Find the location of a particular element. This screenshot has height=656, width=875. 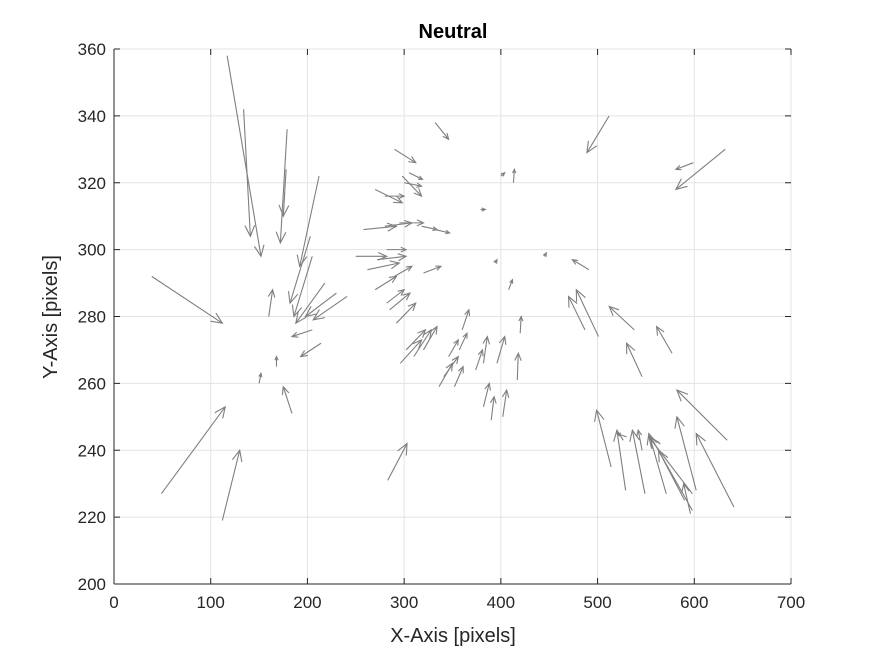

y-tick-label: 220 is located at coordinates (92, 517).